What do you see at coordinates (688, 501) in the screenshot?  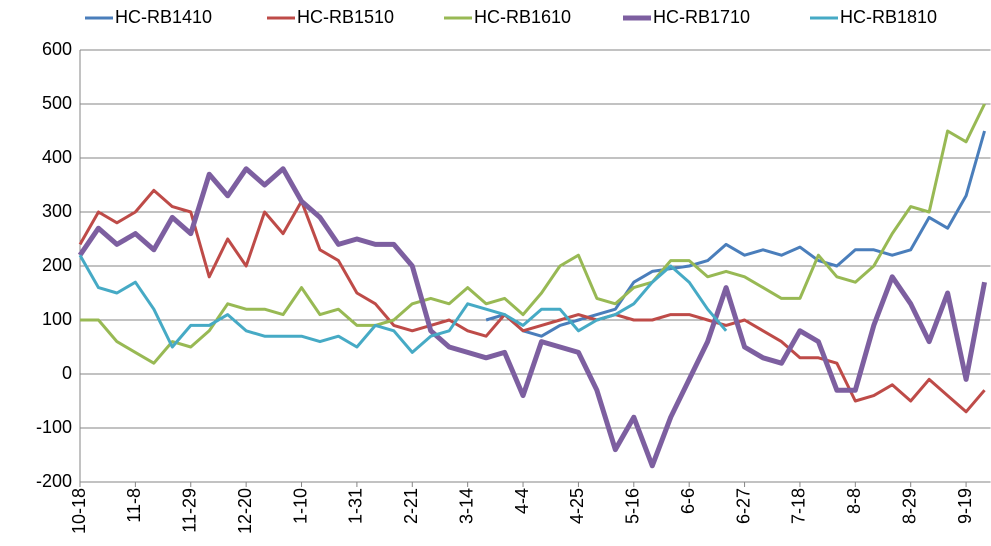 I see `x-tick-label: 6-6` at bounding box center [688, 501].